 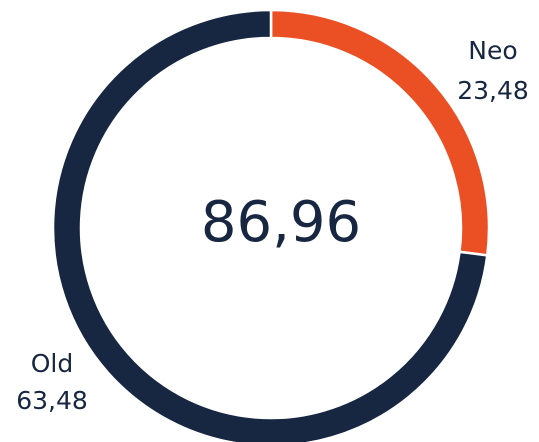 I want to click on slice-value: 23,48, so click(x=493, y=90).